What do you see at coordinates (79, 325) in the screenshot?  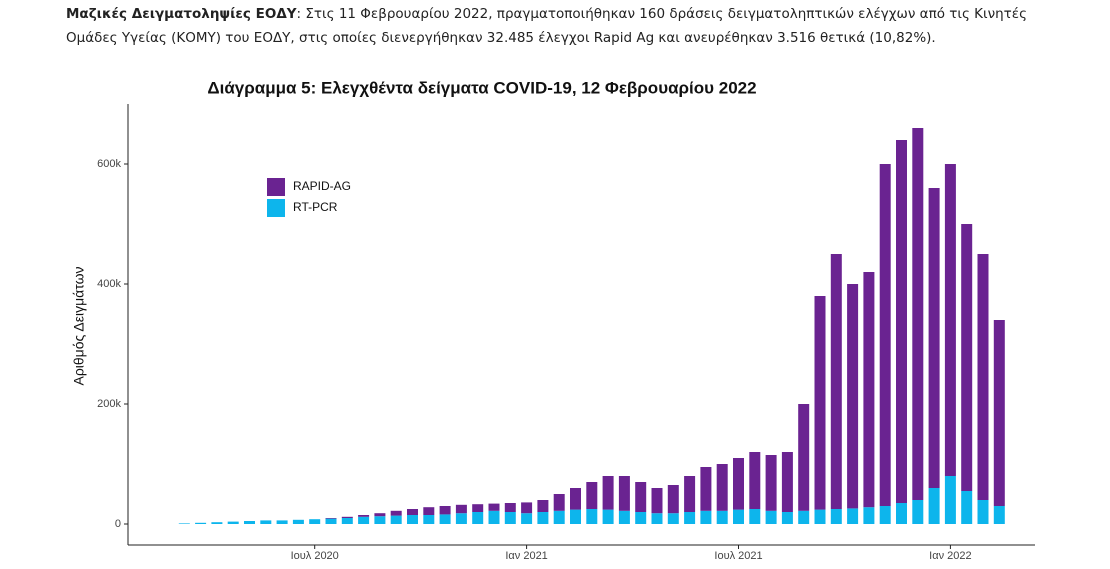 I see `y-axis-label: Αριθμός Δειγμάτων` at bounding box center [79, 325].